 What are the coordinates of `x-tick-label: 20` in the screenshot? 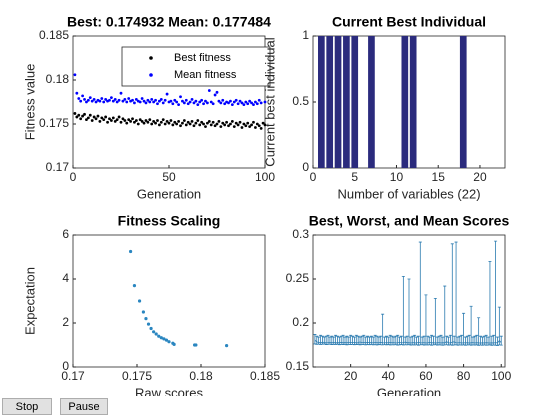 It's located at (480, 177).